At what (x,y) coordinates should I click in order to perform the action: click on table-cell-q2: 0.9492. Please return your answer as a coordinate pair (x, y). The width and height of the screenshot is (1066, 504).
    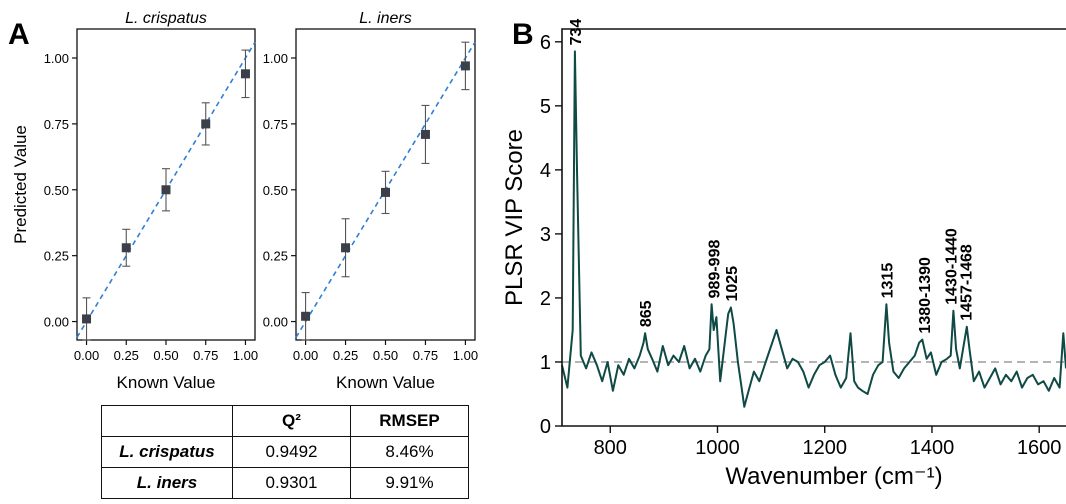
    Looking at the image, I should click on (291, 452).